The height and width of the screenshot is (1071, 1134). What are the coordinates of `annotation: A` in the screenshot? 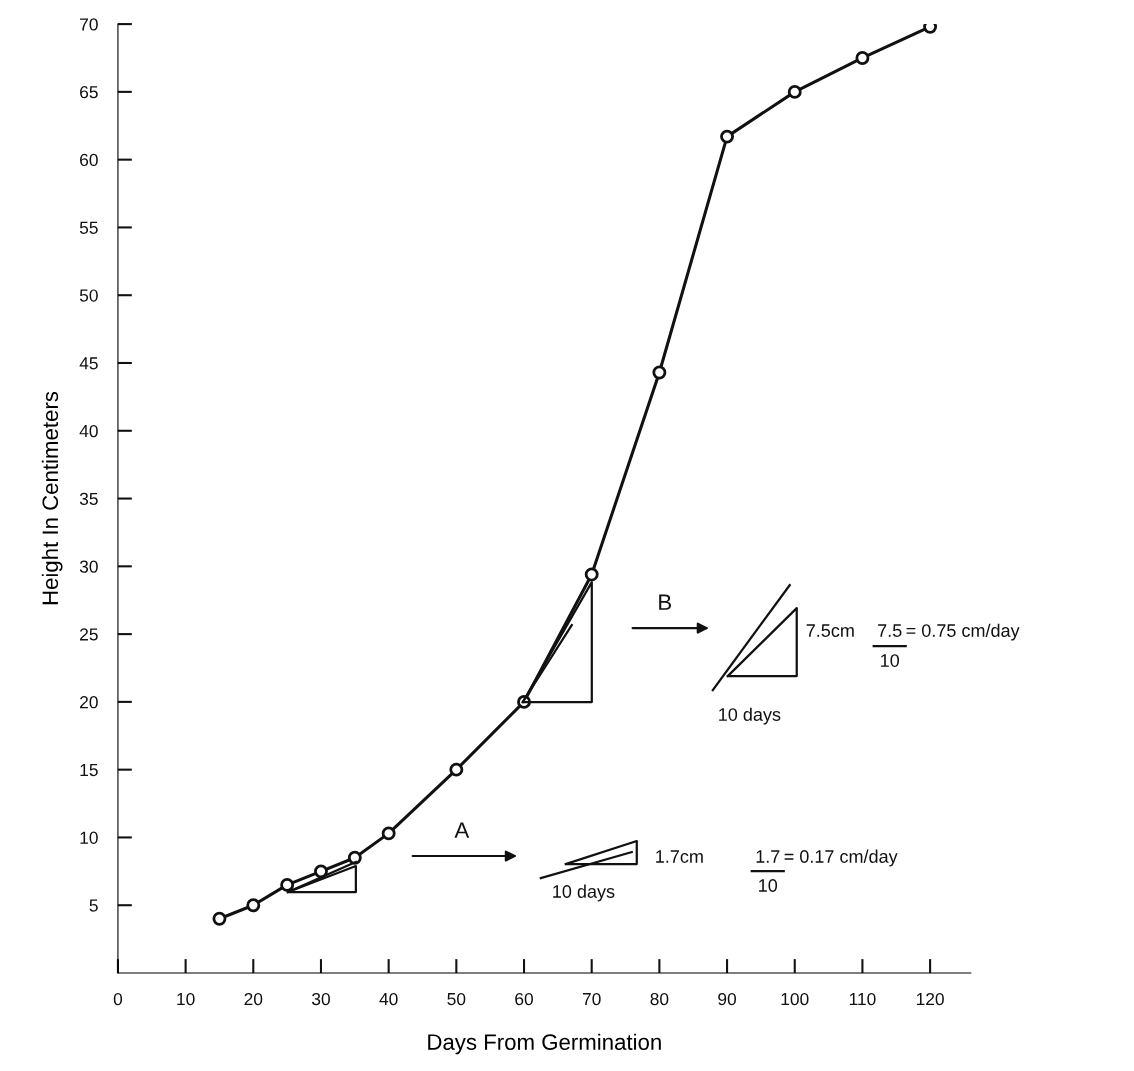 It's located at (462, 830).